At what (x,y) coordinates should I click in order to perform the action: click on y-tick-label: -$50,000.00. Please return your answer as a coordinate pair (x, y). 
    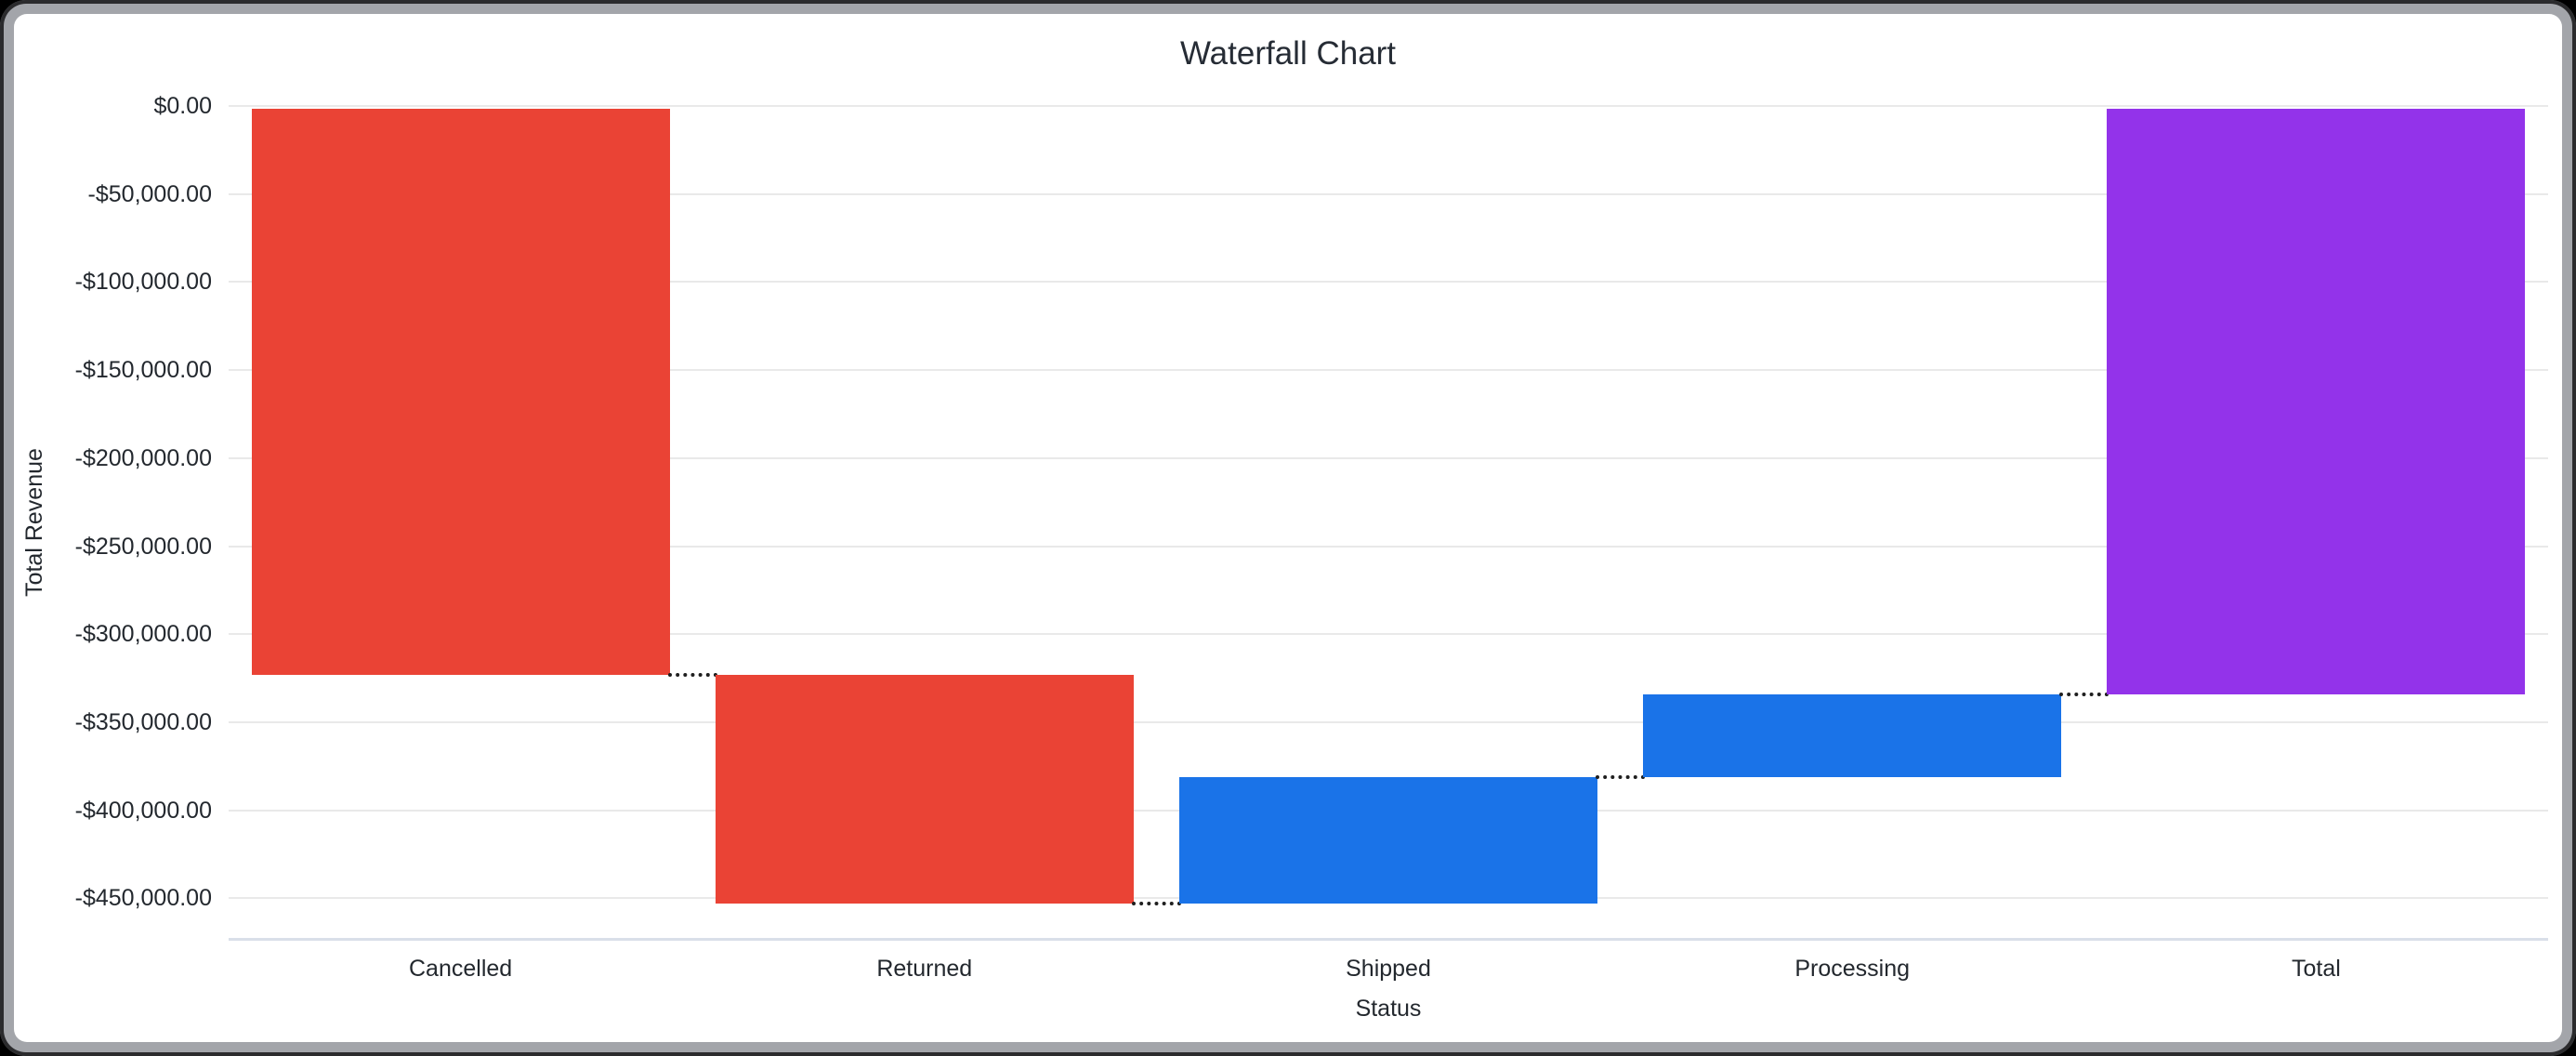
    Looking at the image, I should click on (149, 193).